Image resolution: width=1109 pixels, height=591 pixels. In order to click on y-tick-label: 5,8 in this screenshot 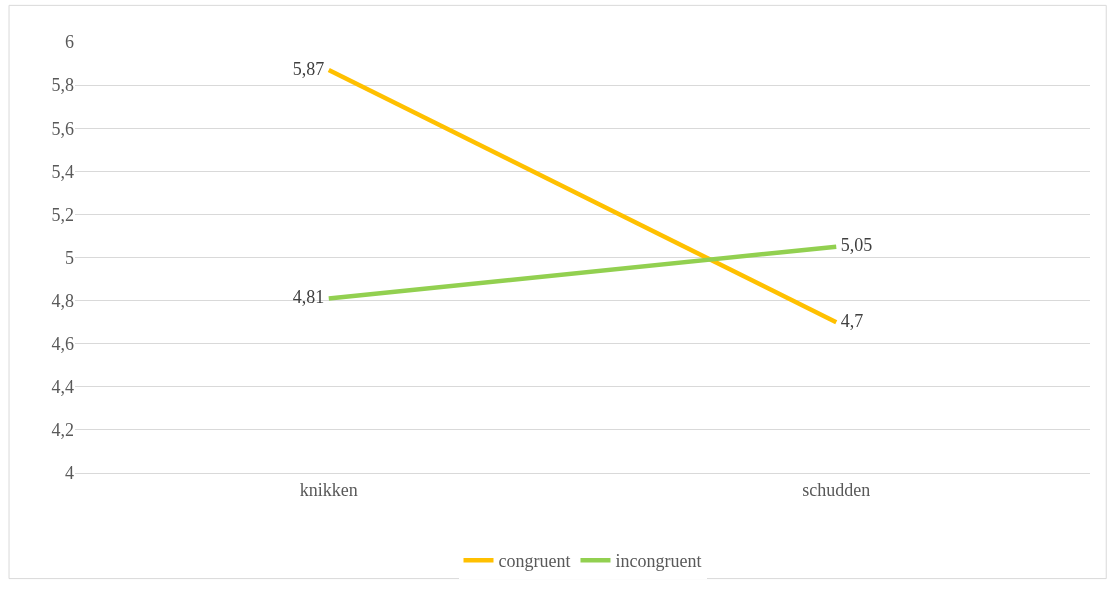, I will do `click(62, 85)`.